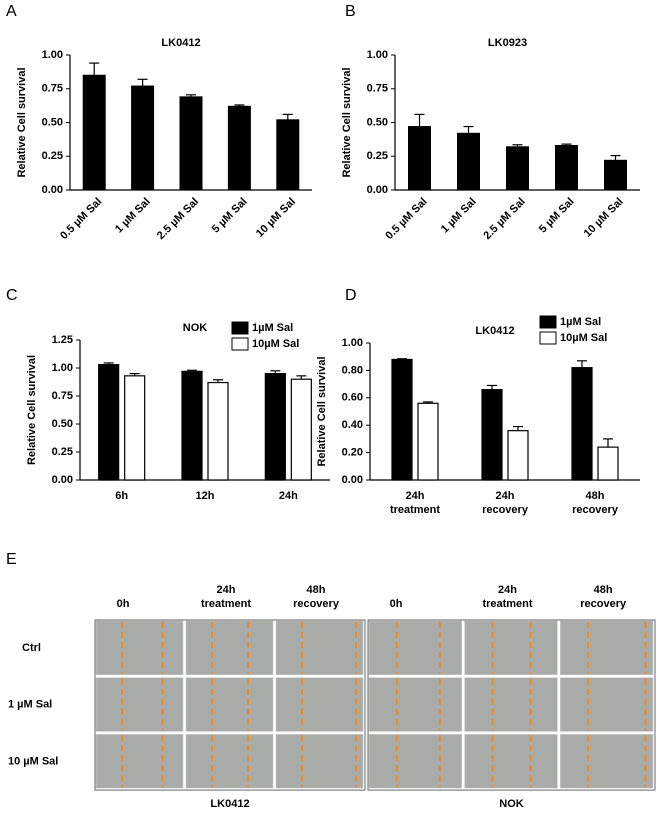 This screenshot has width=657, height=813. What do you see at coordinates (230, 216) in the screenshot?
I see `x-tick-label: 5 µM Sal` at bounding box center [230, 216].